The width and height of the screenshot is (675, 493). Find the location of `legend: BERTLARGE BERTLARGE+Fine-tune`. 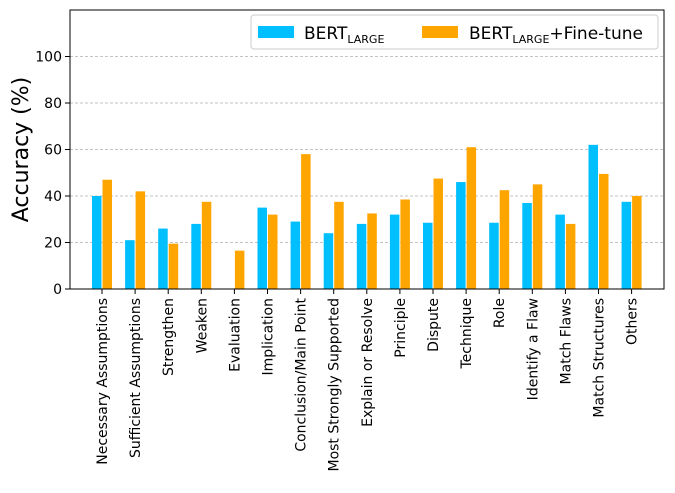

legend: BERTLARGE BERTLARGE+Fine-tune is located at coordinates (454, 32).